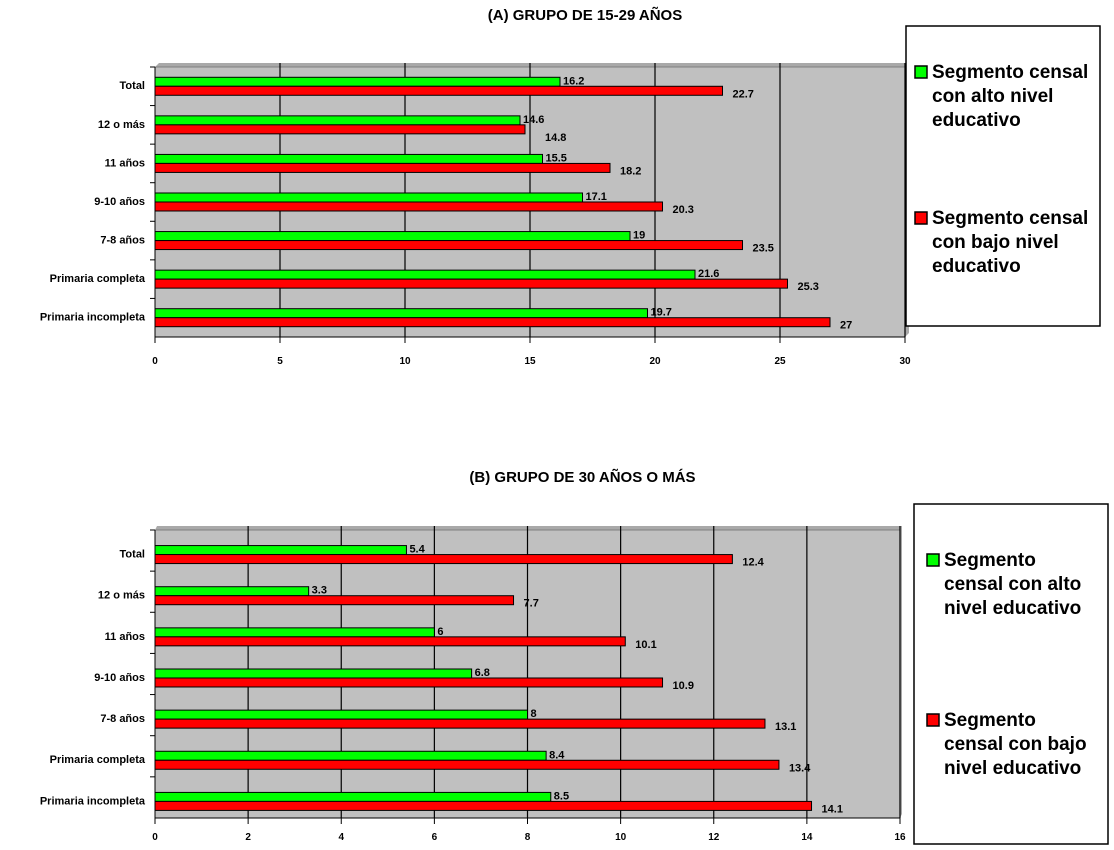  What do you see at coordinates (832, 809) in the screenshot?
I see `value-label: 14.1` at bounding box center [832, 809].